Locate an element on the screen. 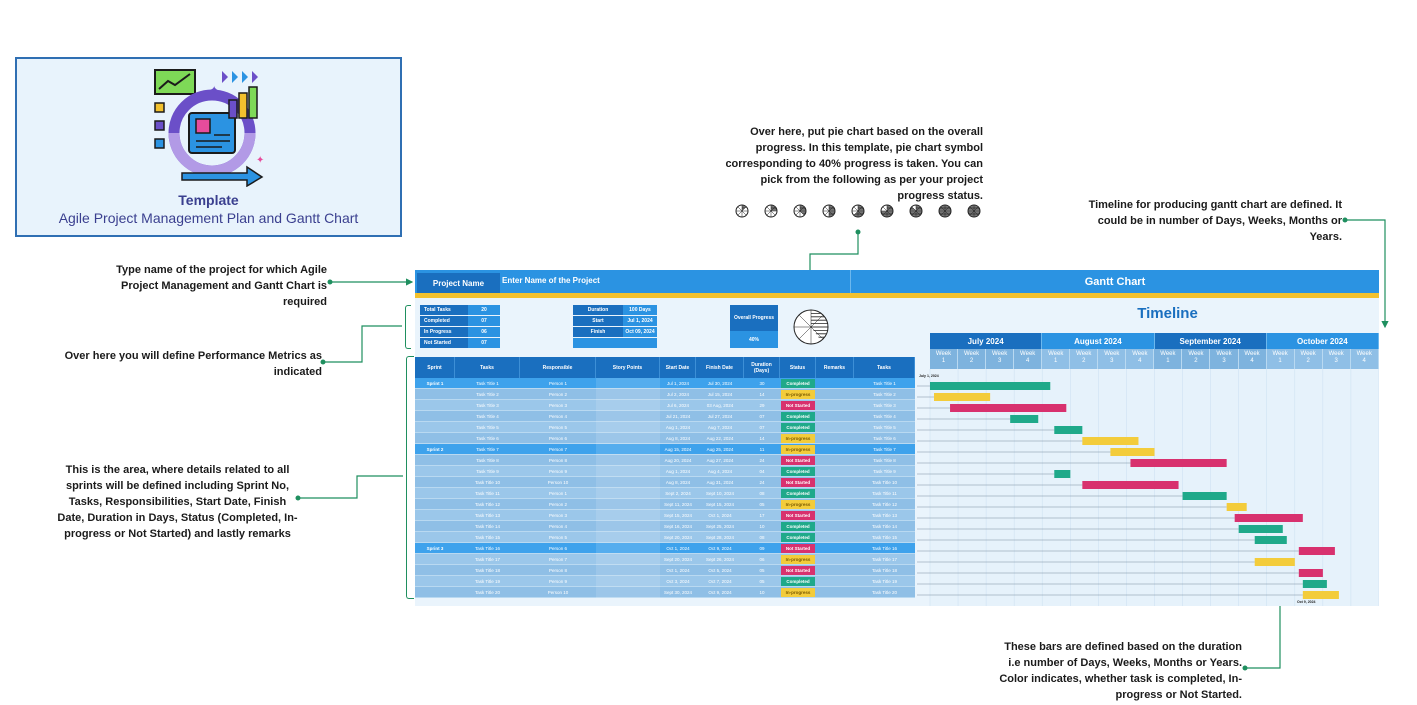  cell-dur: 14 is located at coordinates (762, 438).